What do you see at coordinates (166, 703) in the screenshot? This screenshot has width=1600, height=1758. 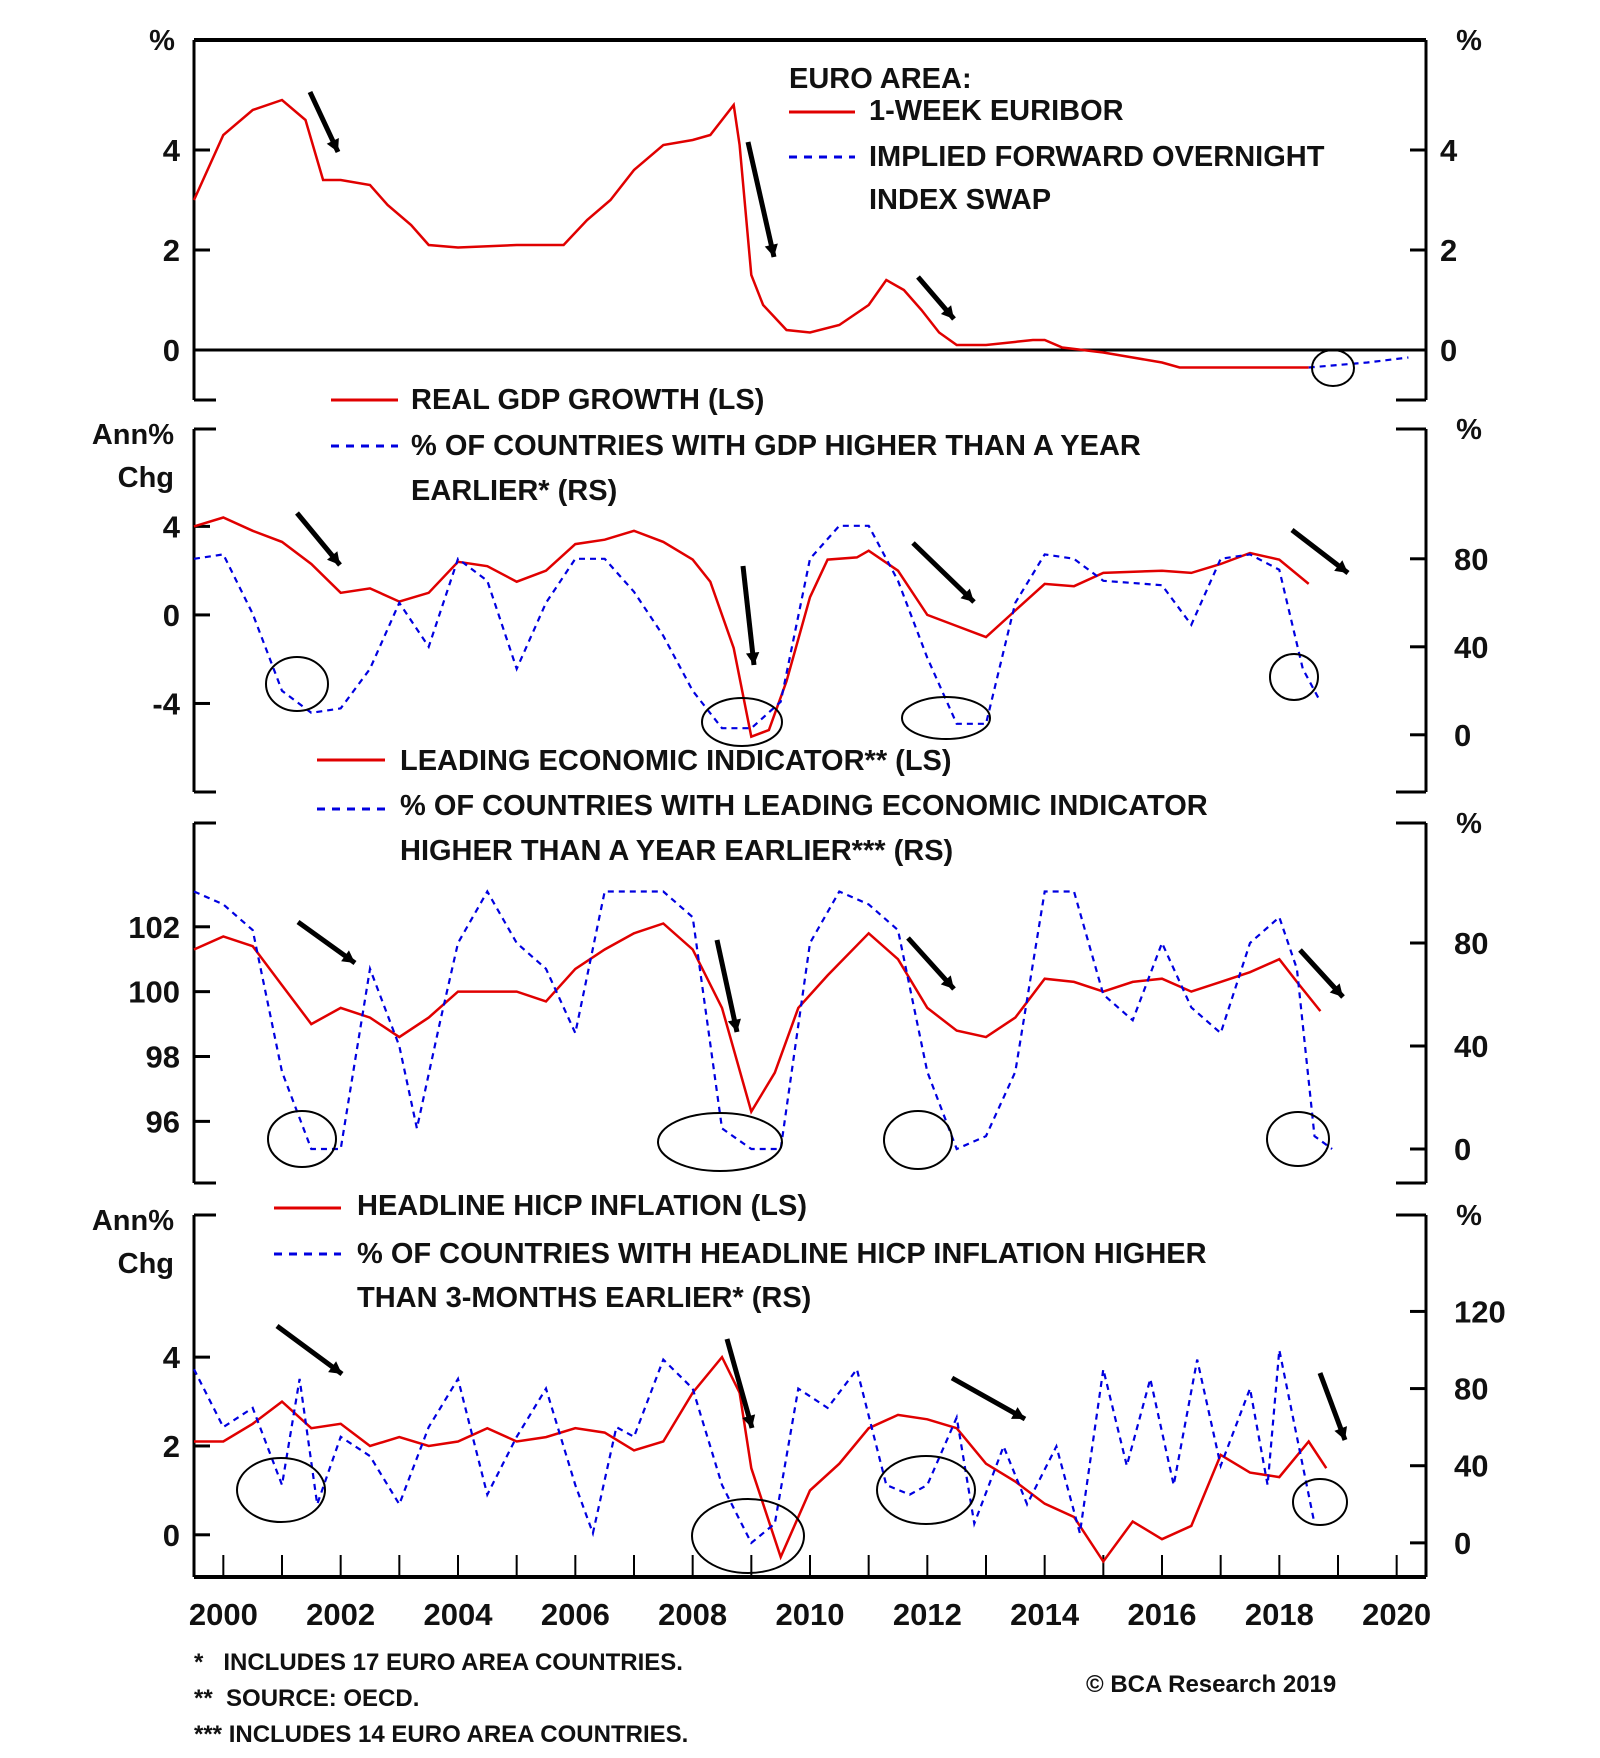 I see `y-tick-label-left: -4` at bounding box center [166, 703].